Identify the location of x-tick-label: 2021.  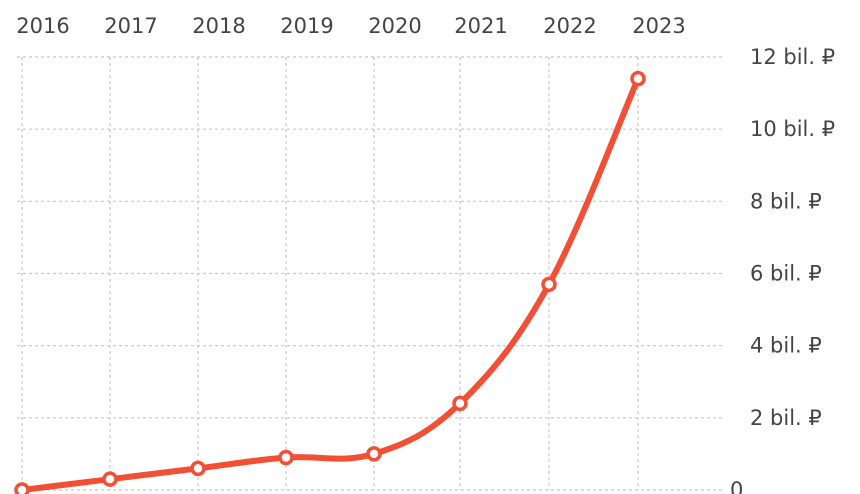
(480, 26).